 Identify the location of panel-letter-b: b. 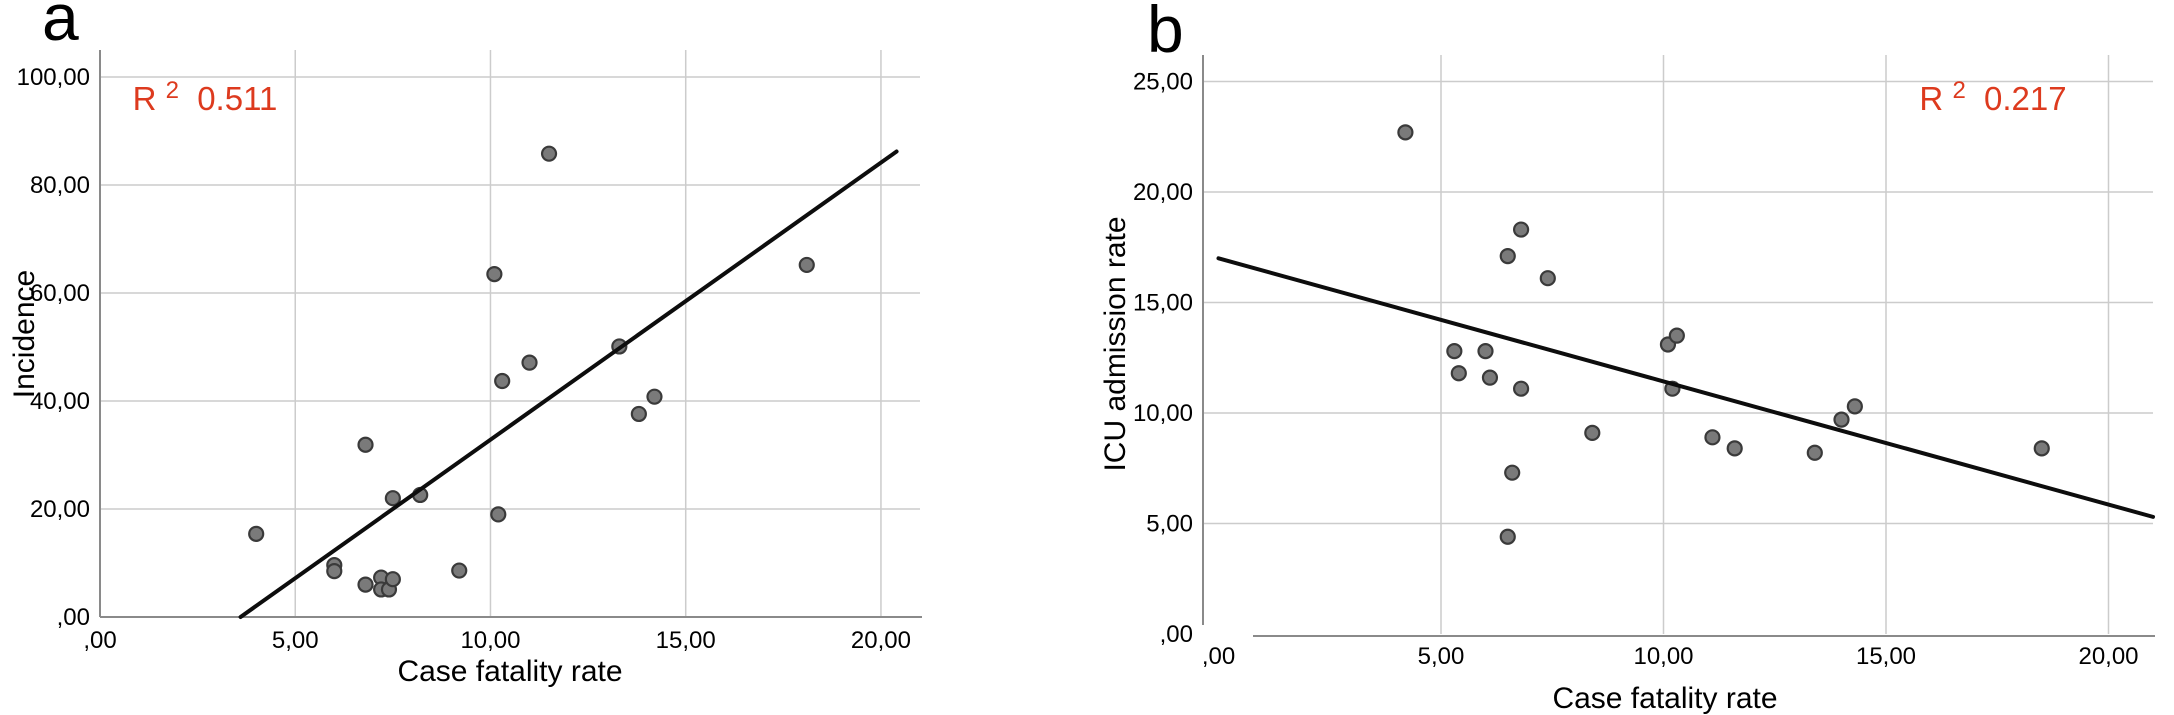
(1165, 33).